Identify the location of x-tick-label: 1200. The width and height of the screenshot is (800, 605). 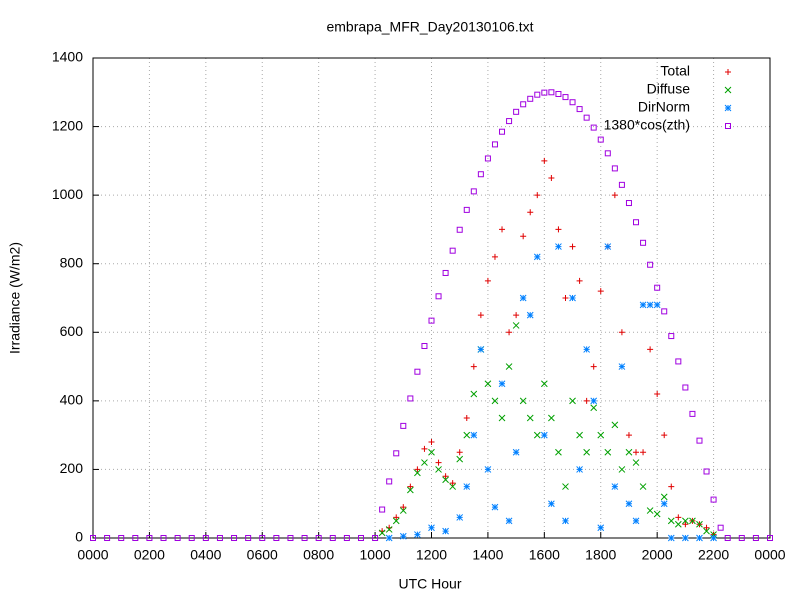
(431, 555).